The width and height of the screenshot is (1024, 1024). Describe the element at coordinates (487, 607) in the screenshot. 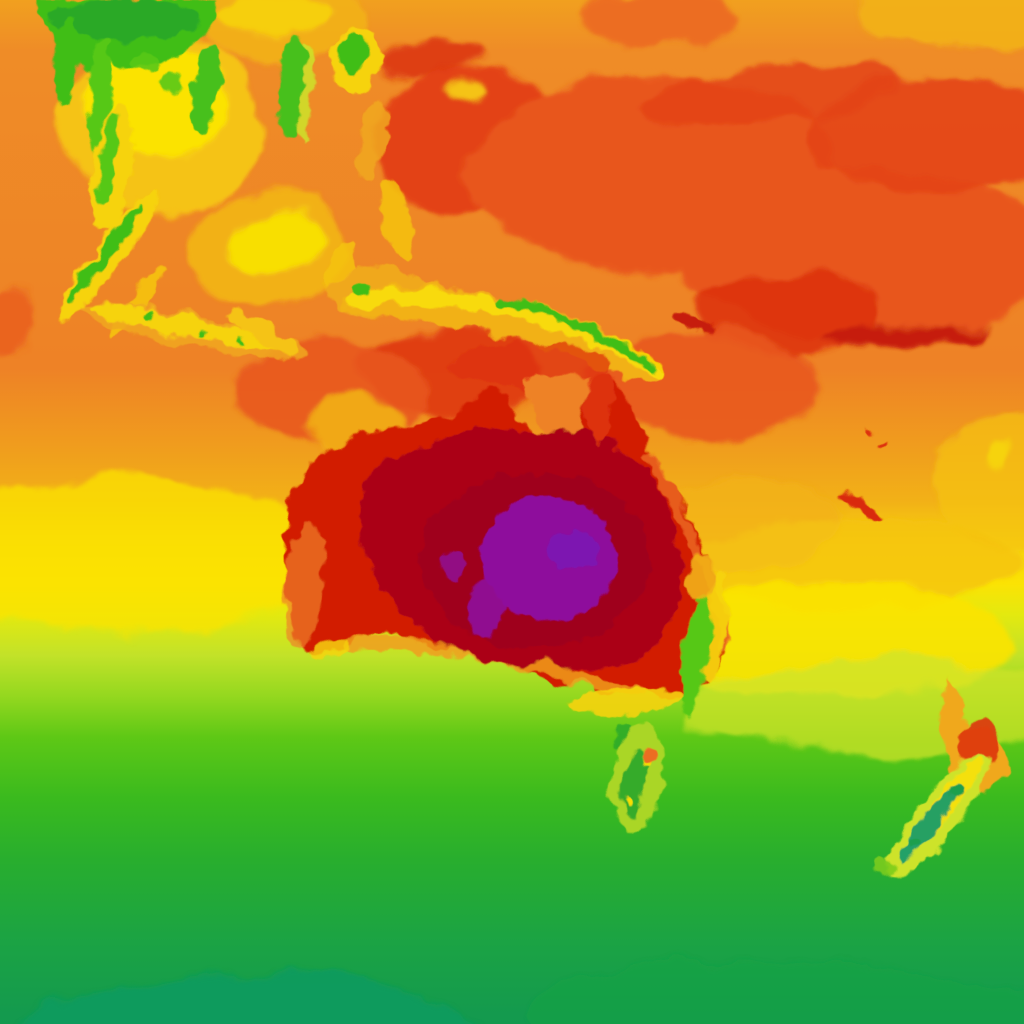

I see `purple-satellite-south` at that location.